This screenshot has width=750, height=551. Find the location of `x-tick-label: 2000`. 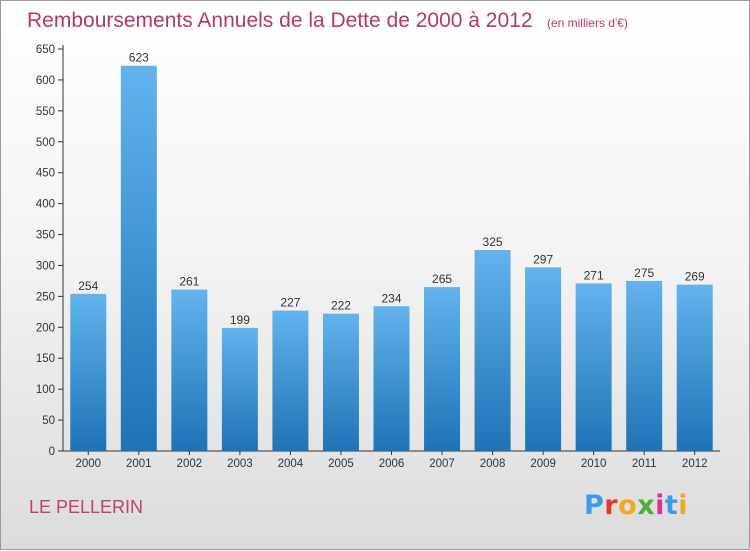

x-tick-label: 2000 is located at coordinates (88, 464).